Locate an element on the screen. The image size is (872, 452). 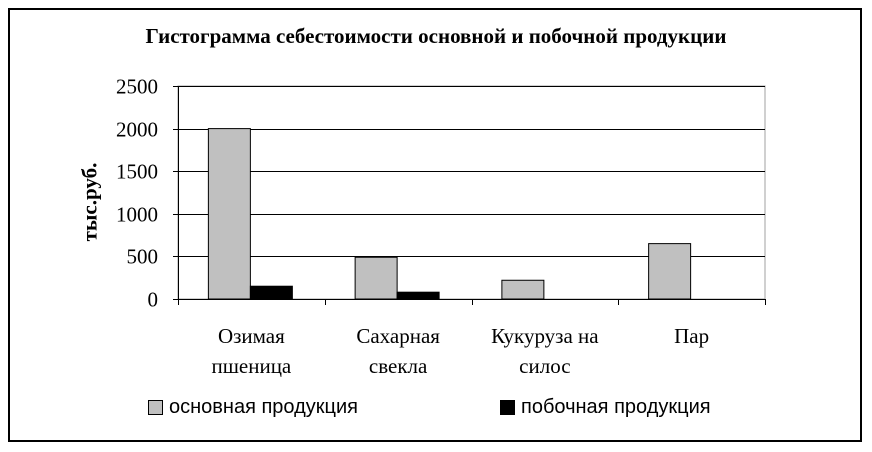
x-tick-label: Пар is located at coordinates (691, 336).